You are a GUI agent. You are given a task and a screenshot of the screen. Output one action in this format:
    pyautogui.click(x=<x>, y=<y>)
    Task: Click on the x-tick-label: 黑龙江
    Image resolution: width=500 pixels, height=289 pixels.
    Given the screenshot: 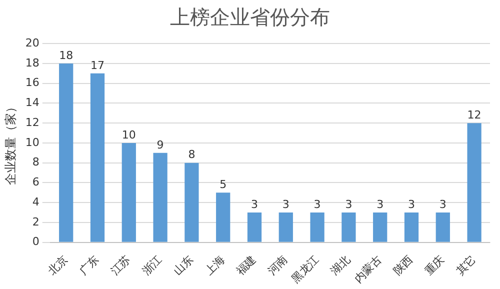 What is the action you would take?
    pyautogui.click(x=305, y=269)
    